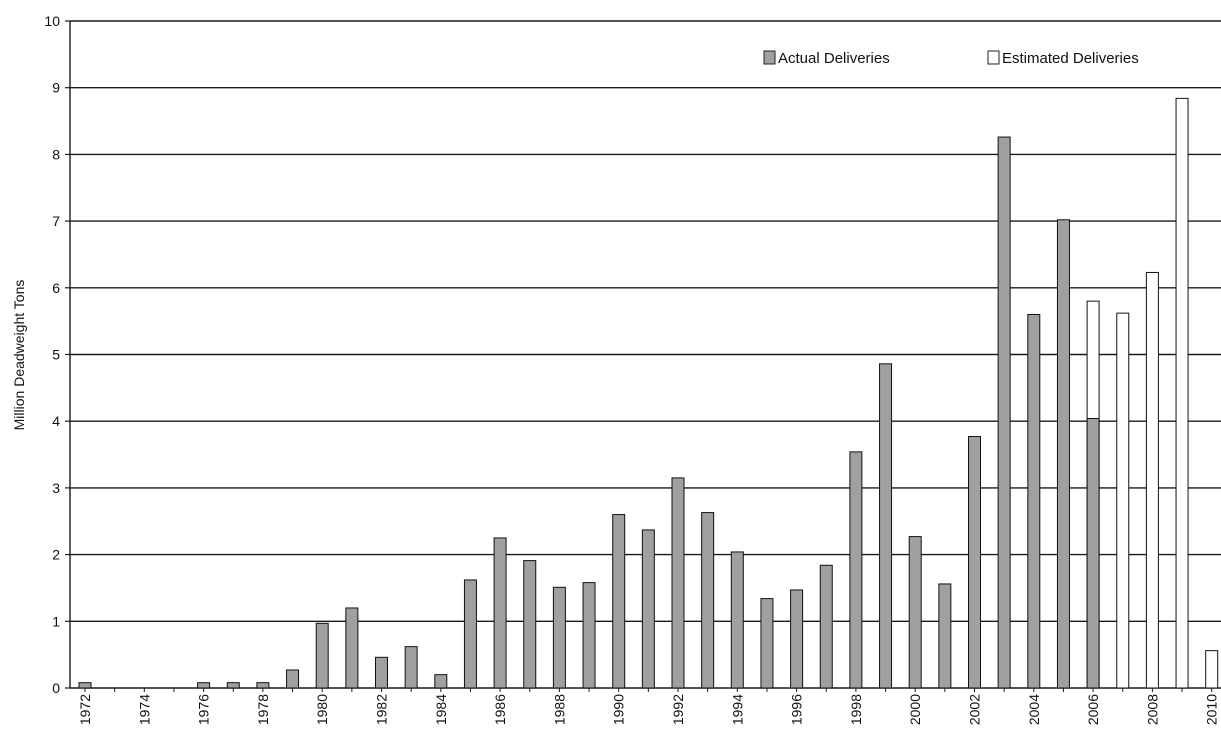  What do you see at coordinates (56, 421) in the screenshot?
I see `y-tick-label: 4` at bounding box center [56, 421].